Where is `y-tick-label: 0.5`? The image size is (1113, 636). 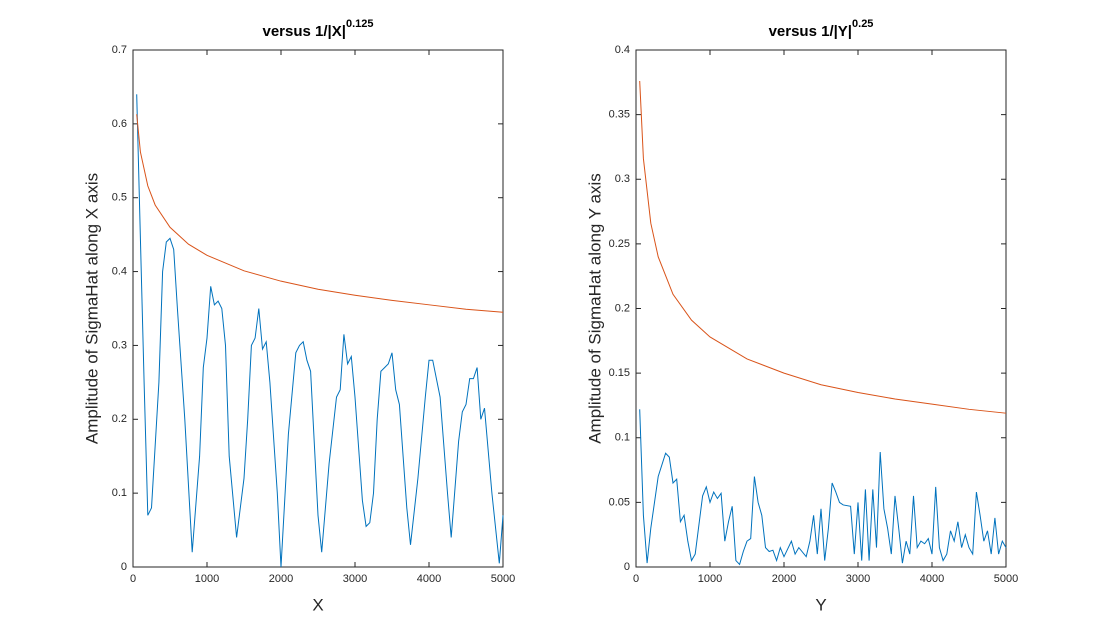 y-tick-label: 0.5 is located at coordinates (119, 198).